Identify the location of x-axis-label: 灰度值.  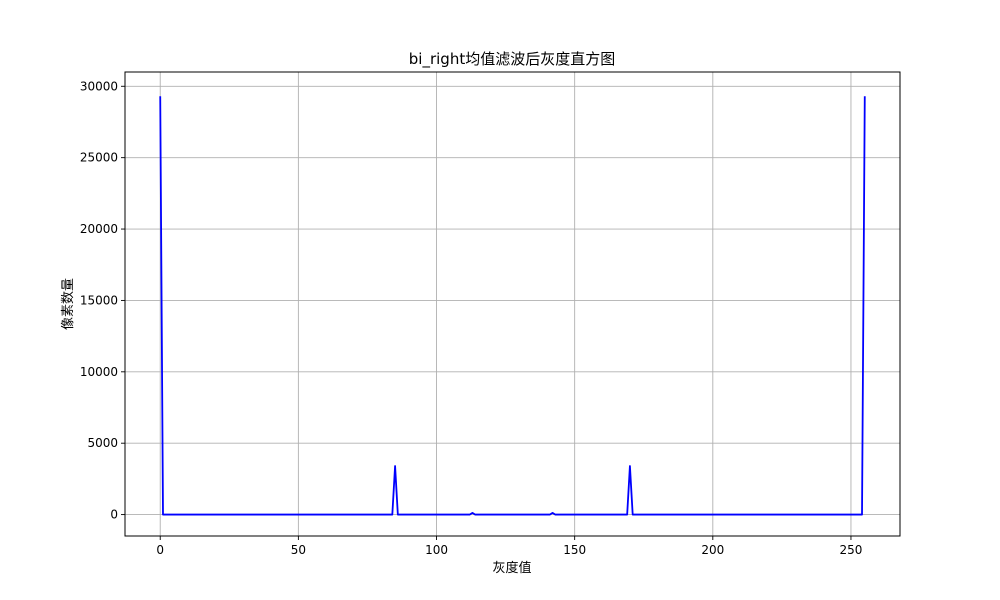
(511, 568).